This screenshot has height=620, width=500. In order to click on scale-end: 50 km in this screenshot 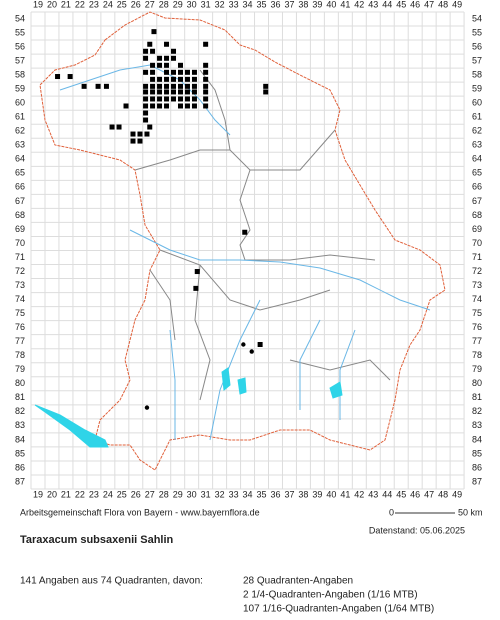, I will do `click(470, 512)`.